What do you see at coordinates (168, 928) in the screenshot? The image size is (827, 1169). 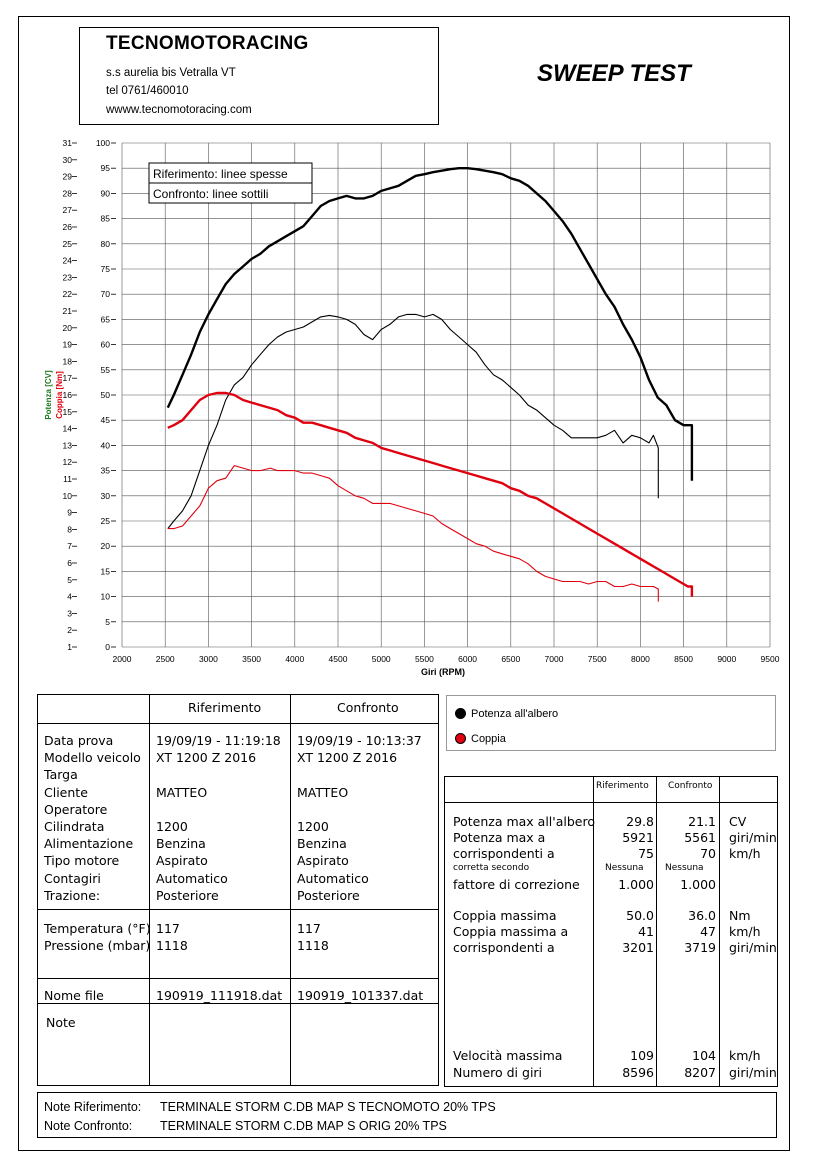 I see `temperature-ref: 117` at bounding box center [168, 928].